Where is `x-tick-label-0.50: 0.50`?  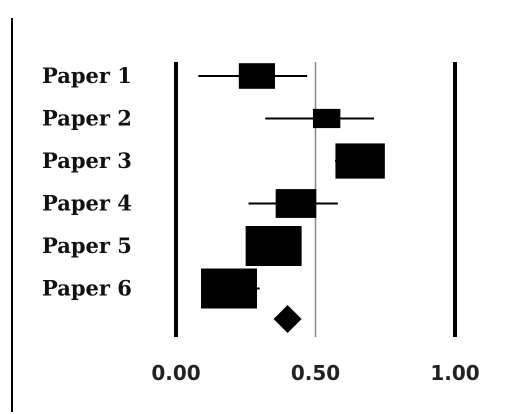 x-tick-label-0.50: 0.50 is located at coordinates (315, 373).